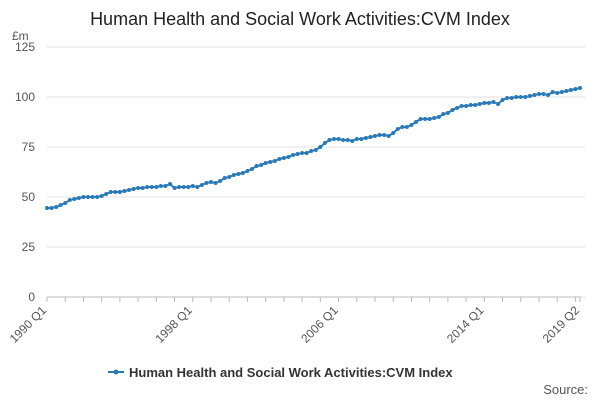 Image resolution: width=600 pixels, height=400 pixels. Describe the element at coordinates (116, 372) in the screenshot. I see `legend-marker` at that location.